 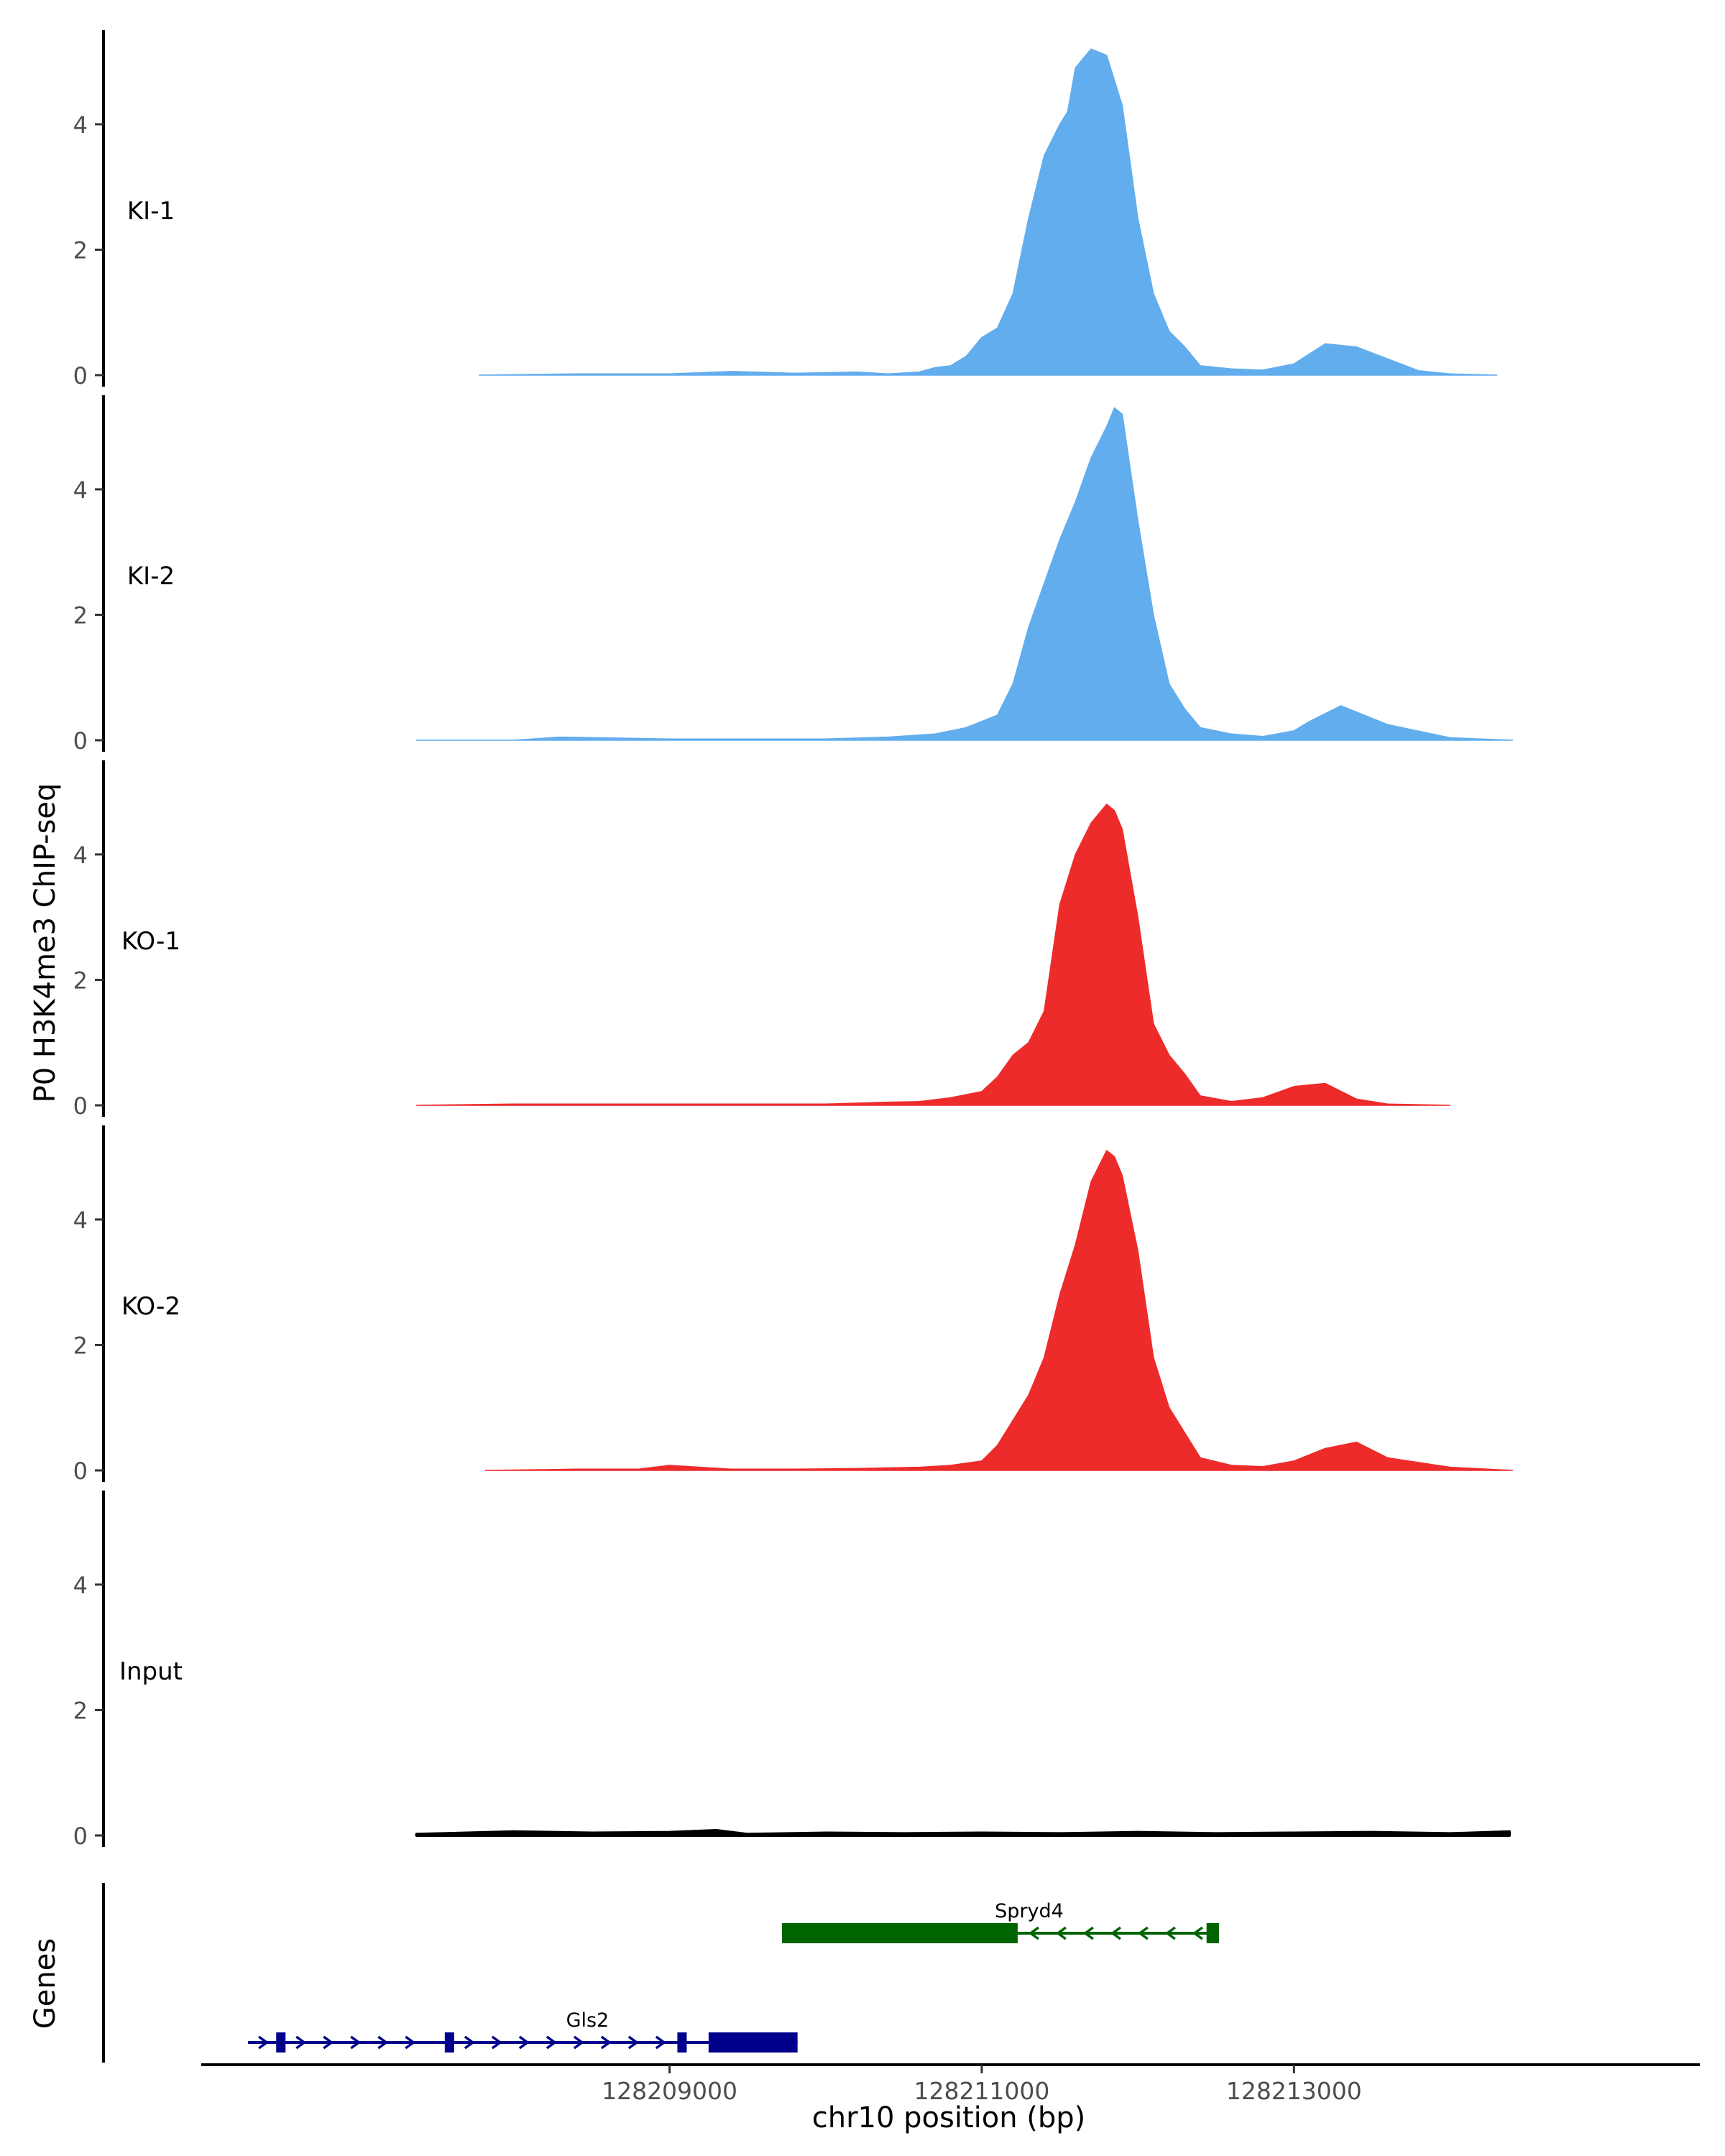 I want to click on signal-area-input, so click(x=963, y=1833).